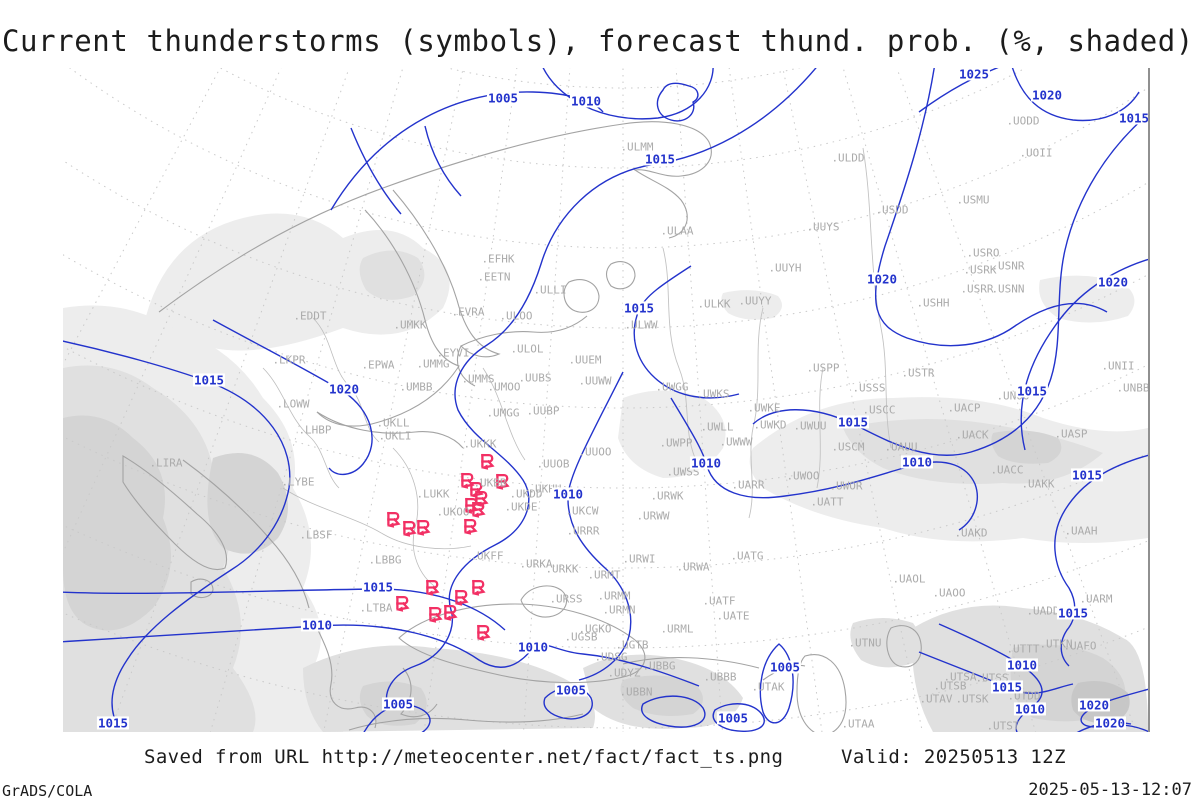  What do you see at coordinates (543, 411) in the screenshot?
I see `station-label: .UUBP` at bounding box center [543, 411].